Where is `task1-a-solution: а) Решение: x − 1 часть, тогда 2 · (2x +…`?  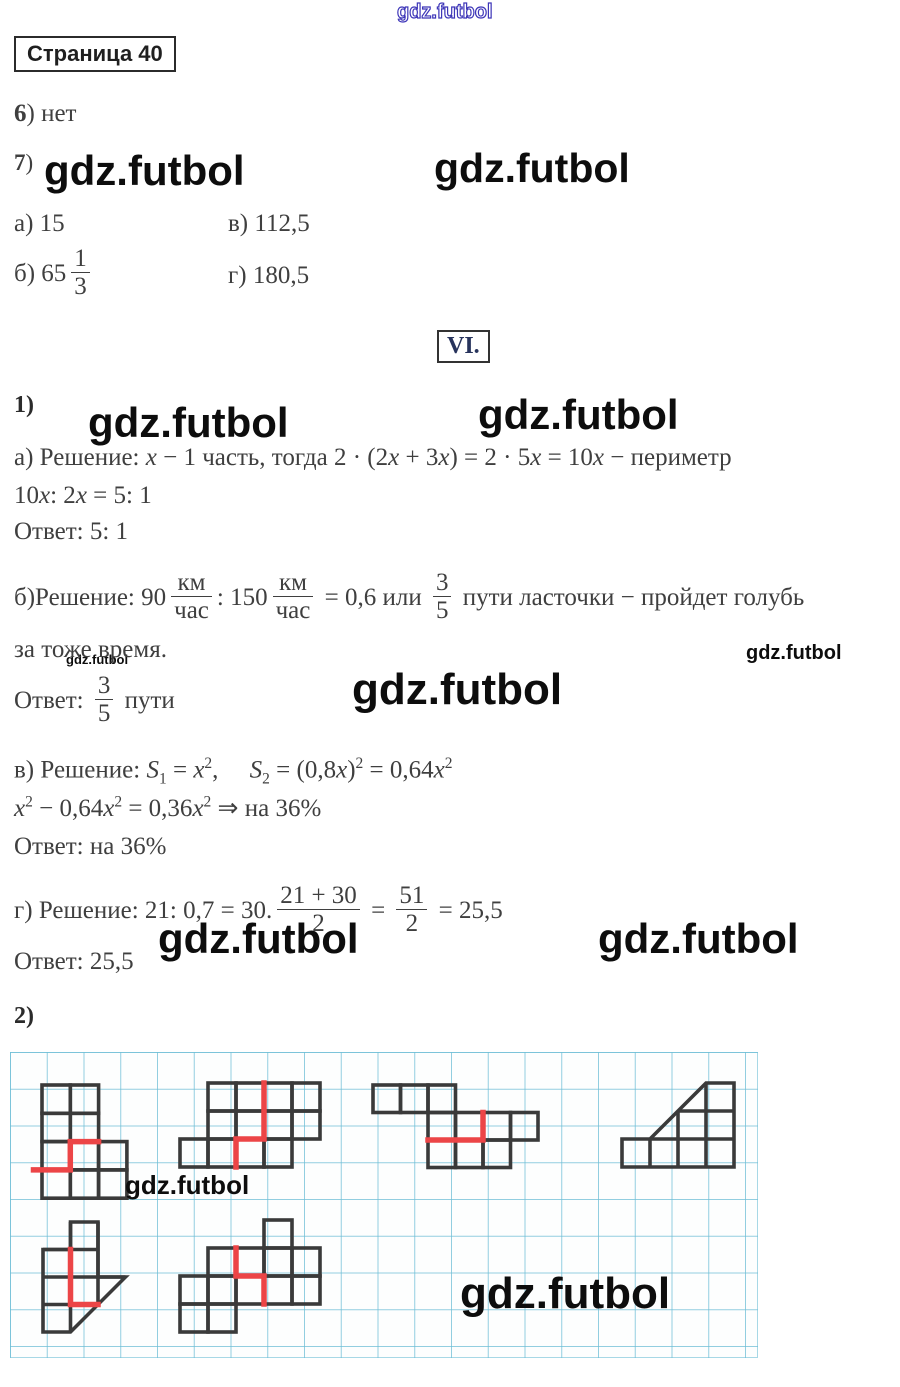
task1-a-solution: а) Решение: x − 1 часть, тогда 2 · (2x +… is located at coordinates (373, 457).